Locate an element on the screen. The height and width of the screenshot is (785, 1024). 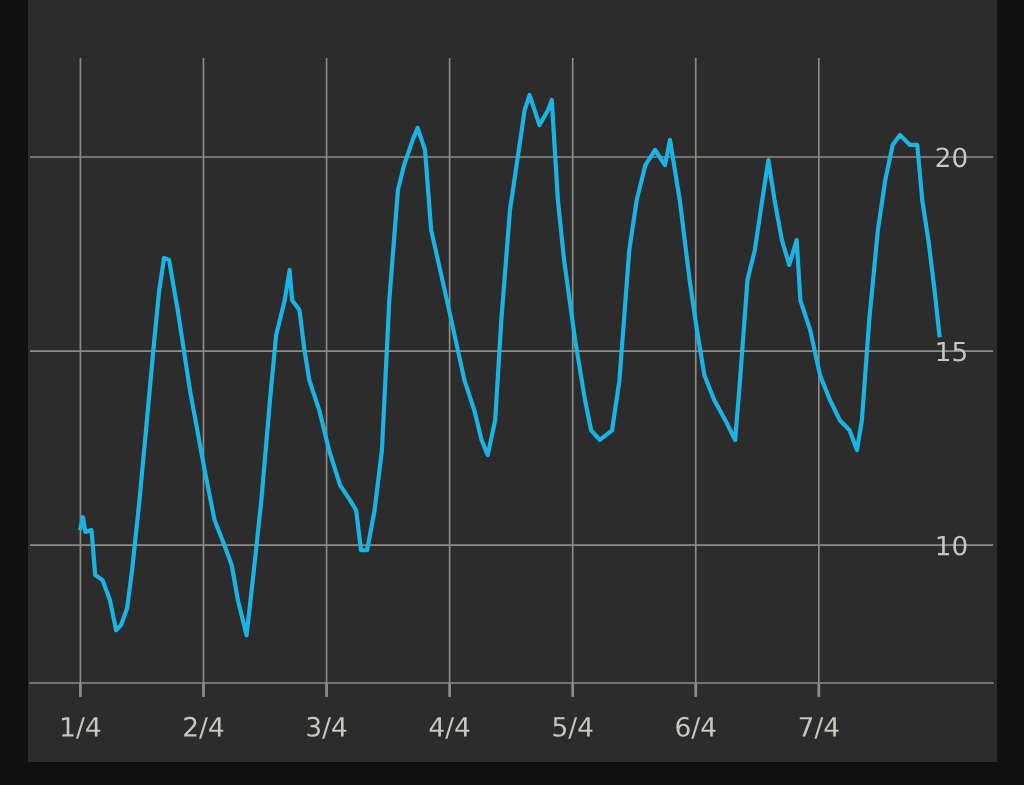
x-tick-label: 2/4 is located at coordinates (204, 727).